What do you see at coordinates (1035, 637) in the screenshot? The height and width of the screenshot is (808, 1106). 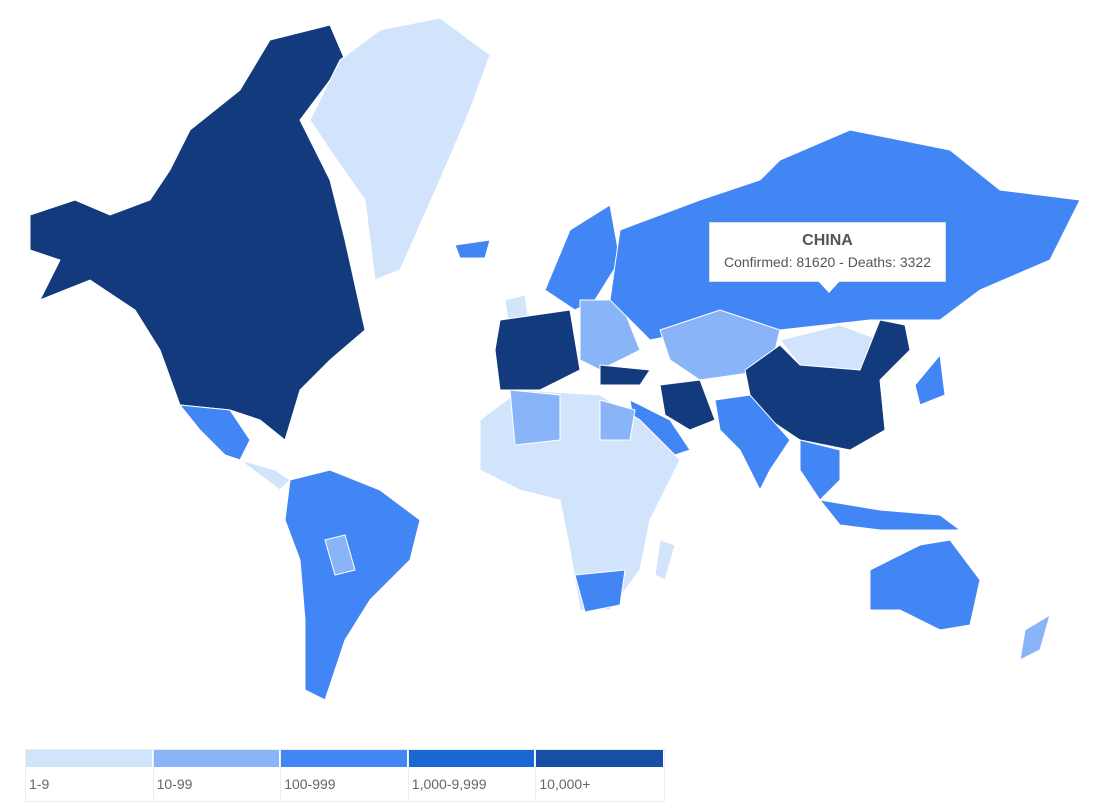 I see `region-new-zealand` at bounding box center [1035, 637].